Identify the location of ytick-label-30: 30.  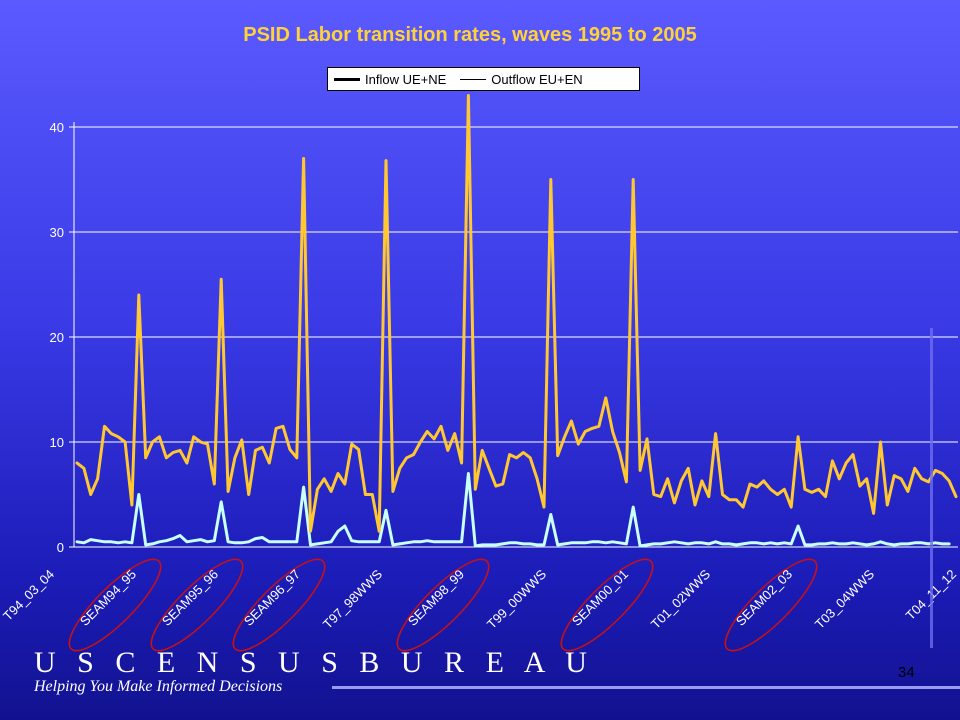
(57, 232).